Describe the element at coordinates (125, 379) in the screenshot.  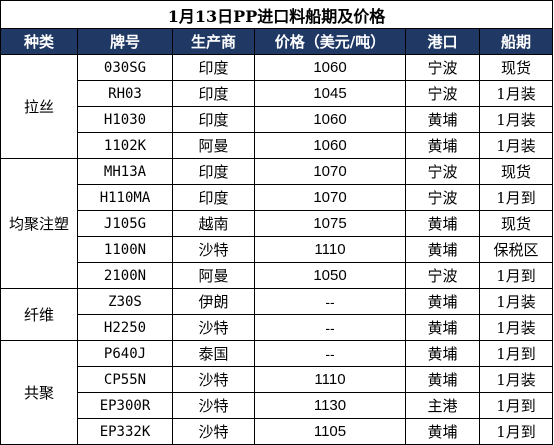
I see `grade-cell: CP55N` at that location.